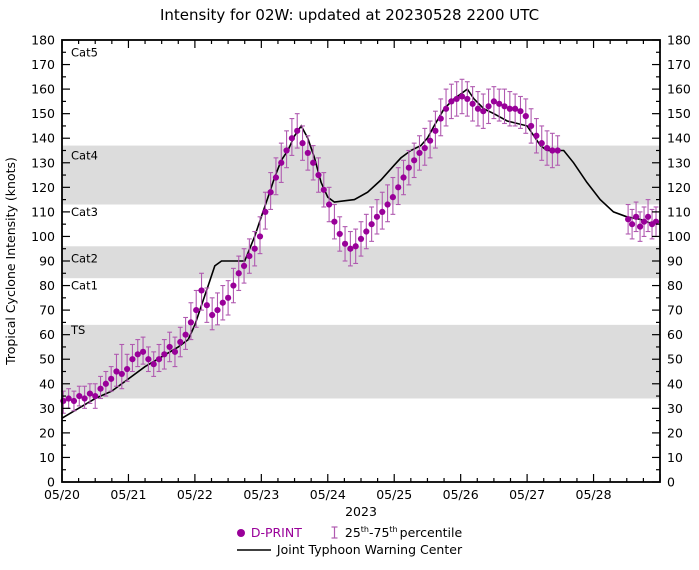  I want to click on svg-text: 05/26, so click(461, 494).